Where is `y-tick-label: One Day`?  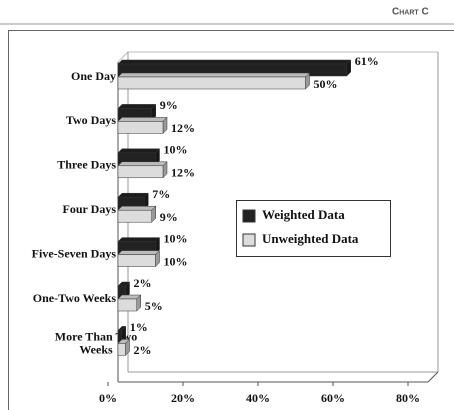
y-tick-label: One Day is located at coordinates (93, 76).